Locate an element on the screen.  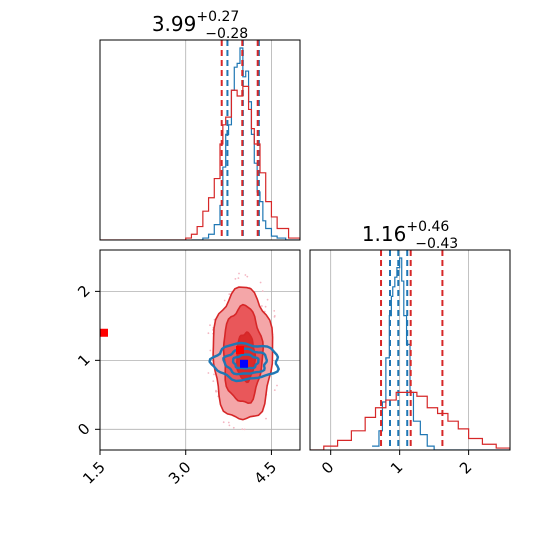
tick-label-1: 1 is located at coordinates (396, 467).